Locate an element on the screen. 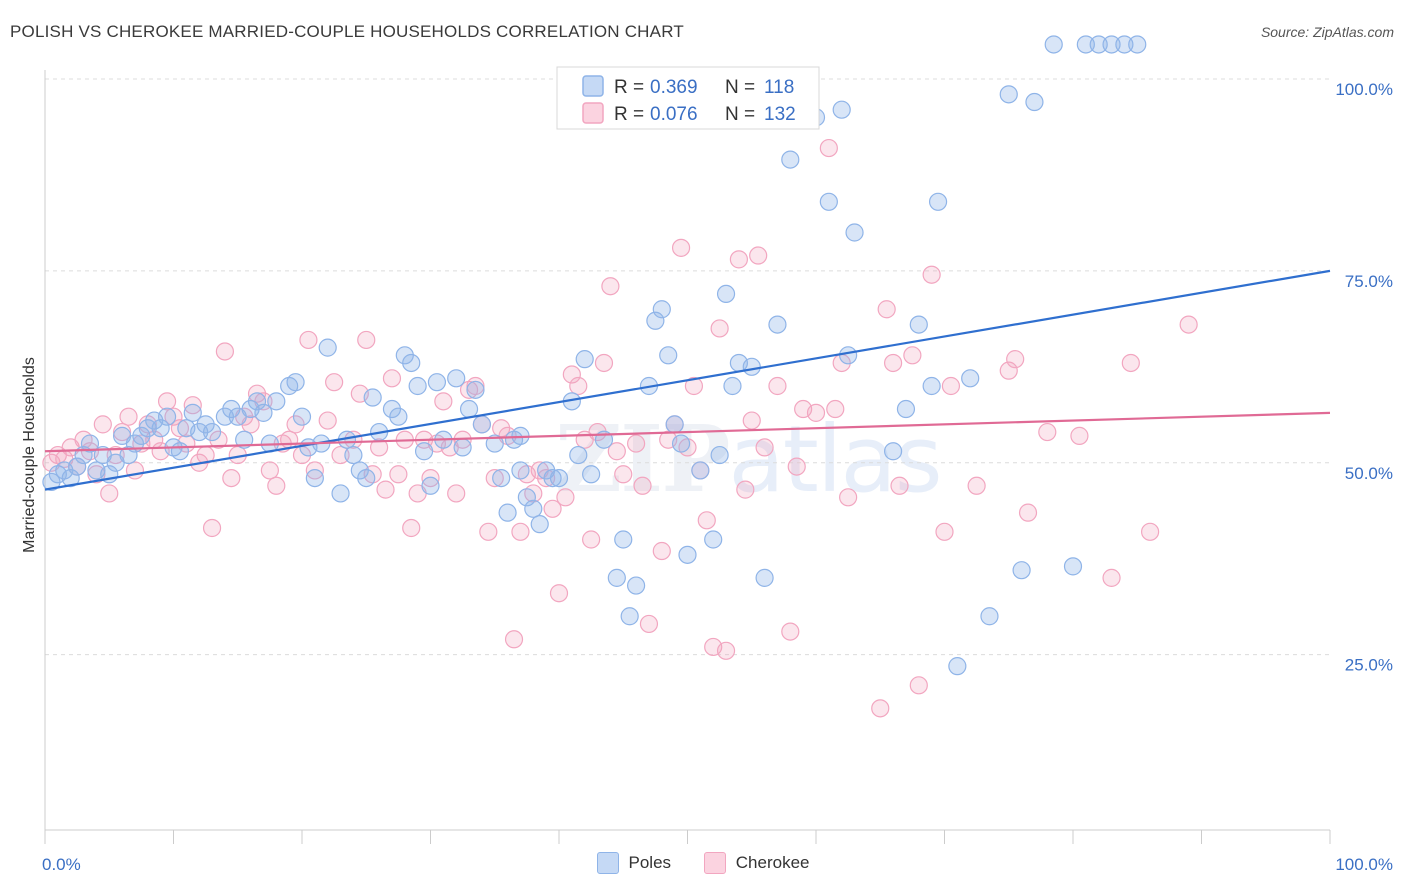 The width and height of the screenshot is (1406, 892). cherokee-legend-swatch is located at coordinates (593, 113).